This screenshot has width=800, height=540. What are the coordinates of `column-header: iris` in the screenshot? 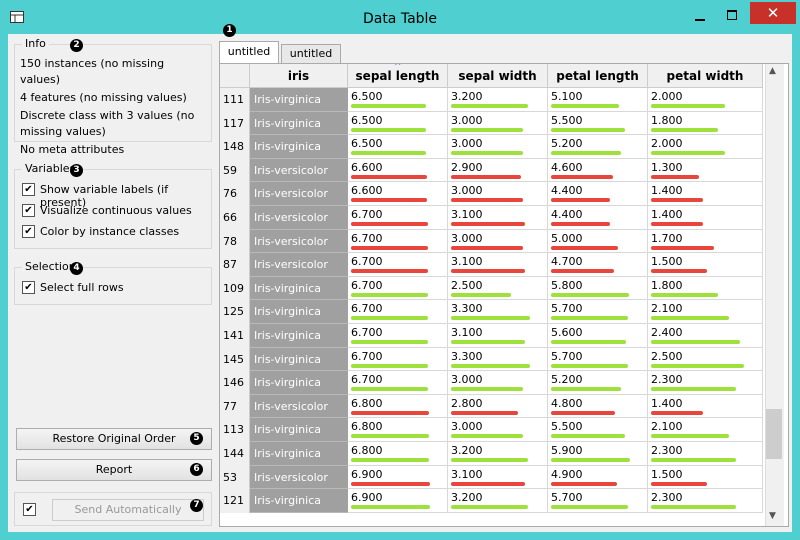 It's located at (299, 76).